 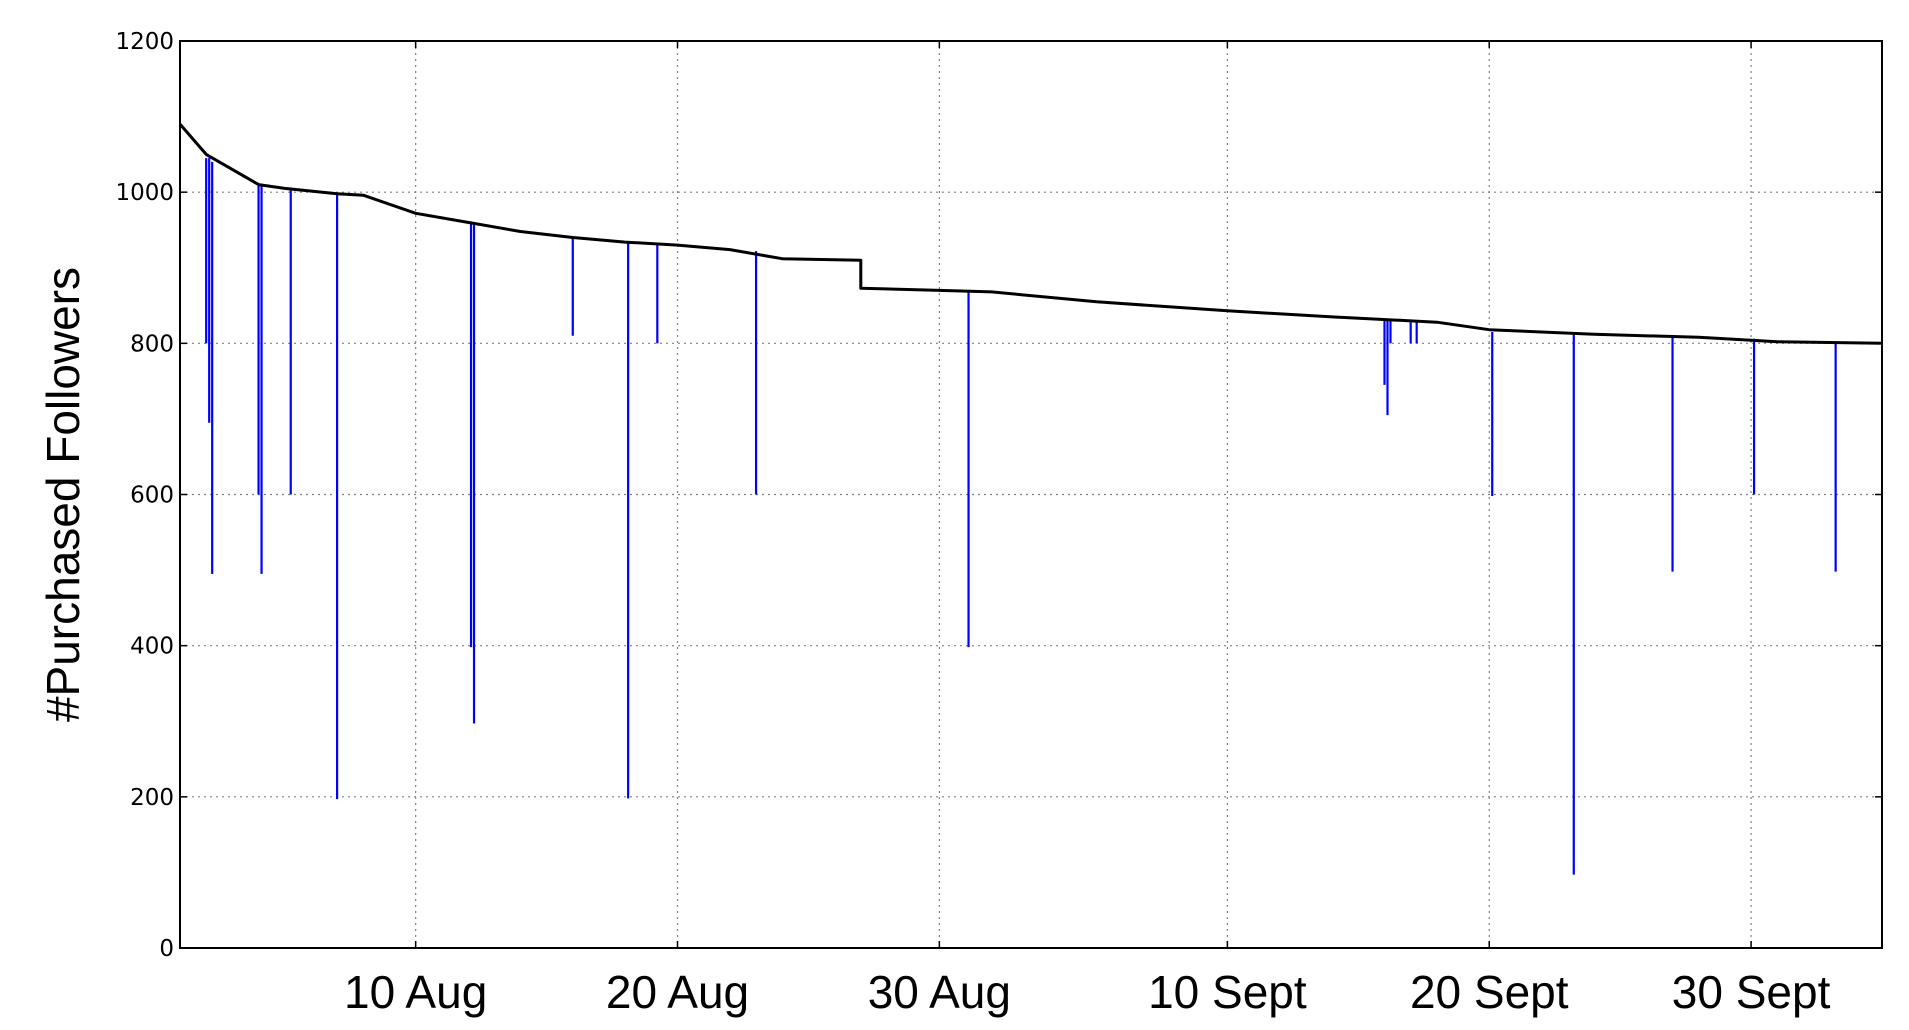 I want to click on y-tick-label: 400, so click(x=152, y=647).